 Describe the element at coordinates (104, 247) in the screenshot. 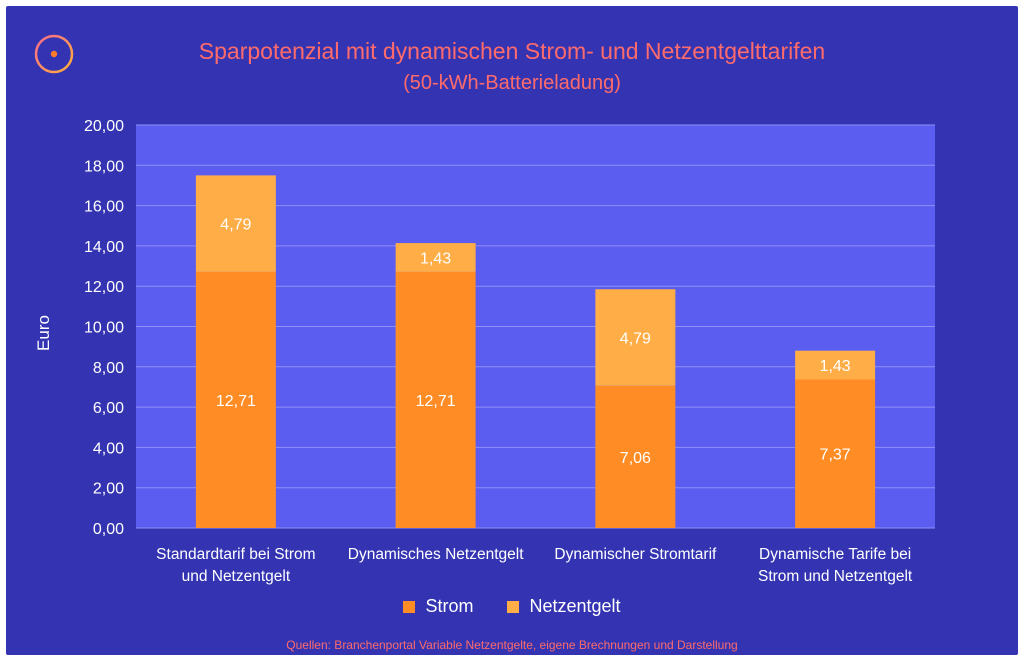

I see `y-tick-label: 14,00` at that location.